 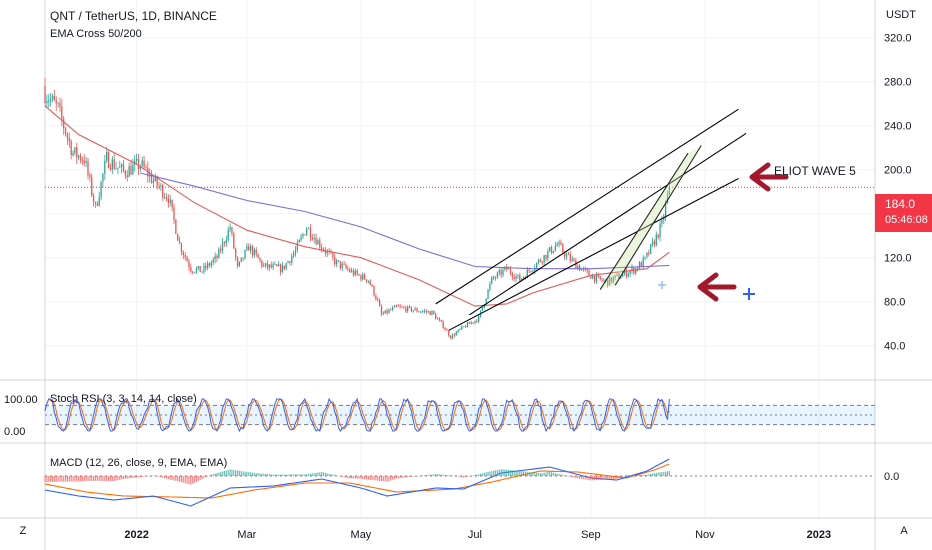 I want to click on price-tick-label: 200.0, so click(x=898, y=171).